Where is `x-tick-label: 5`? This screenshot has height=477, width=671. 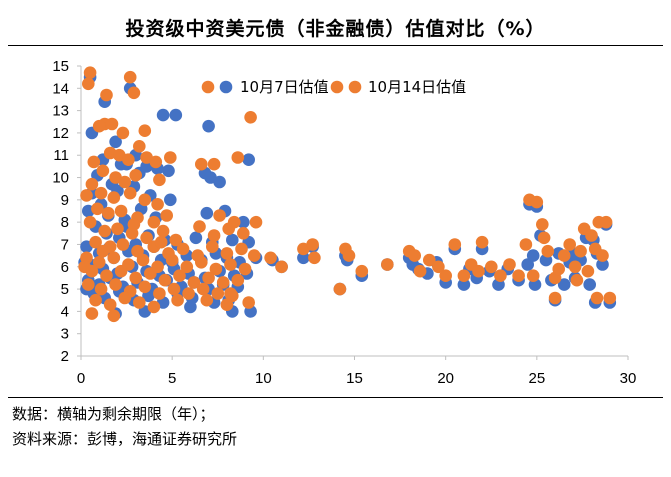 x-tick-label: 5 is located at coordinates (172, 378).